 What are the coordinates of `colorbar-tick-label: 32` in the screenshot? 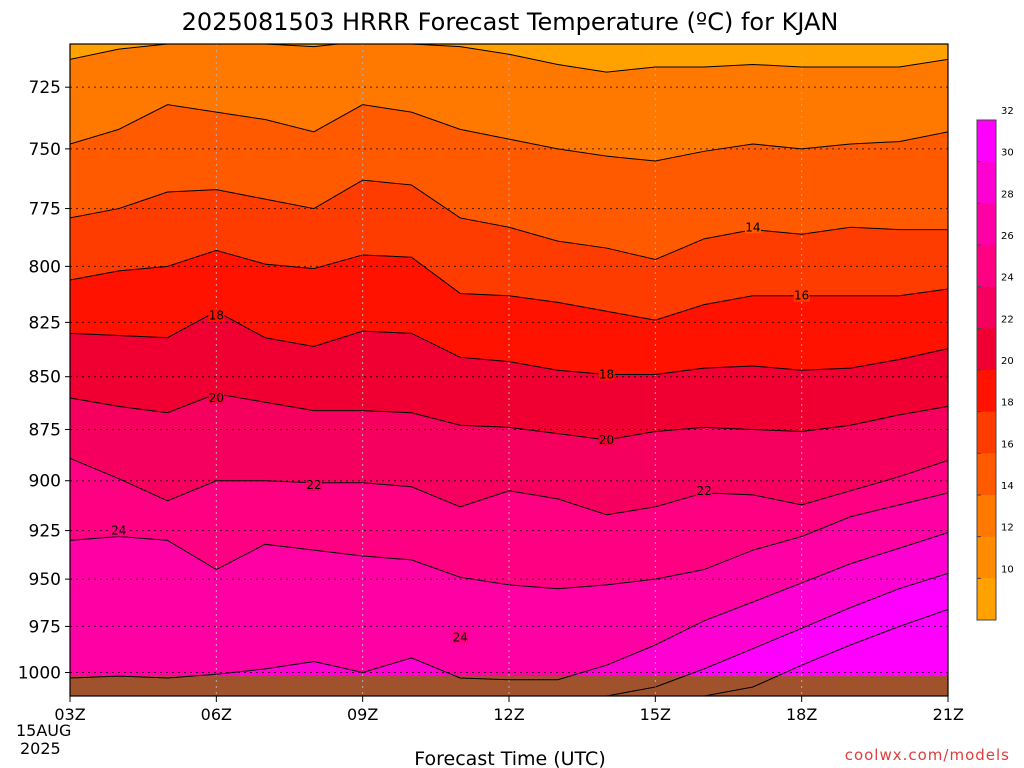 It's located at (1007, 111).